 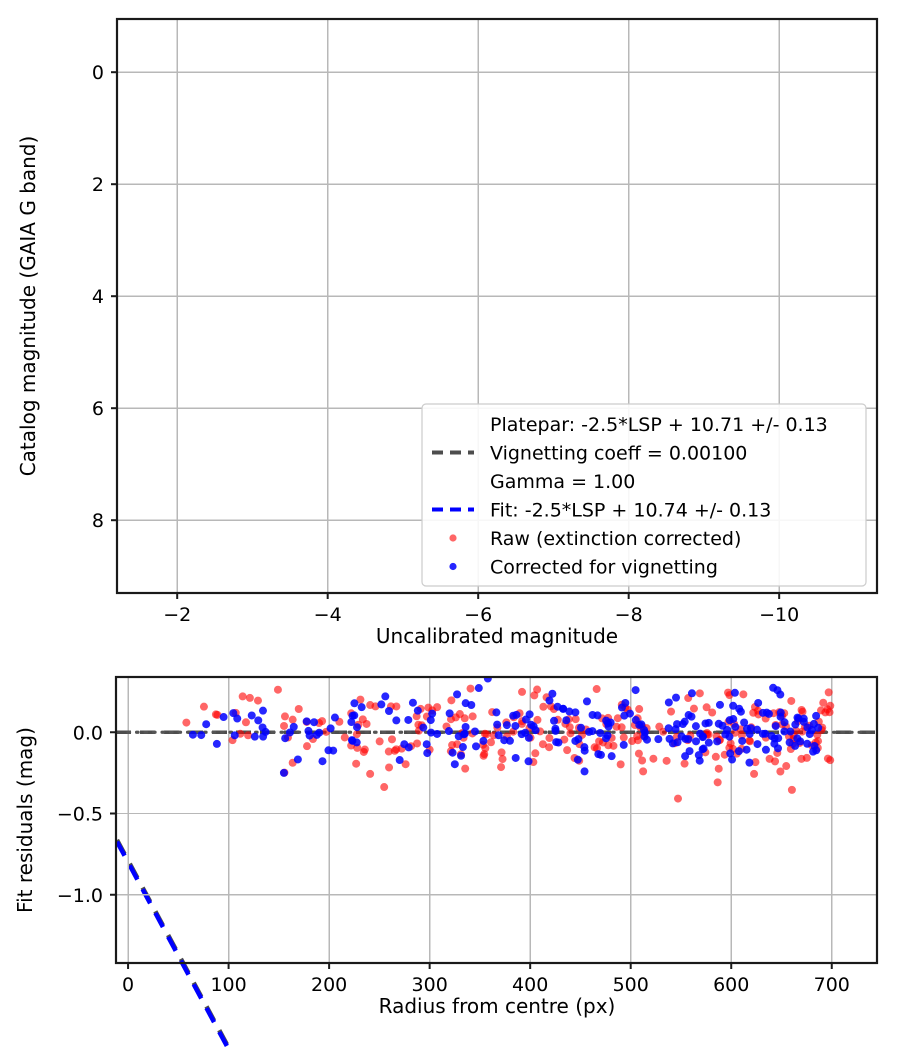 What do you see at coordinates (562, 482) in the screenshot?
I see `legend-label: Gamma = 1.00` at bounding box center [562, 482].